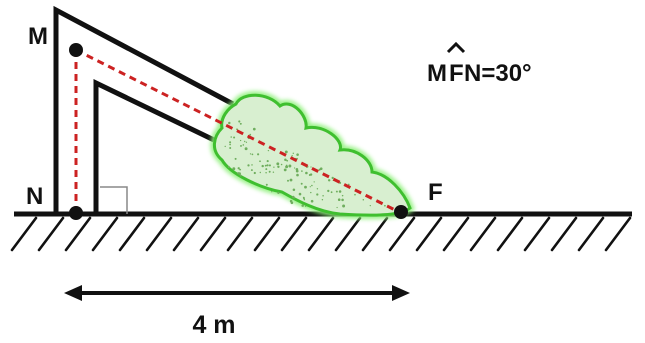 This screenshot has height=343, width=645. I want to click on point-f, so click(401, 212).